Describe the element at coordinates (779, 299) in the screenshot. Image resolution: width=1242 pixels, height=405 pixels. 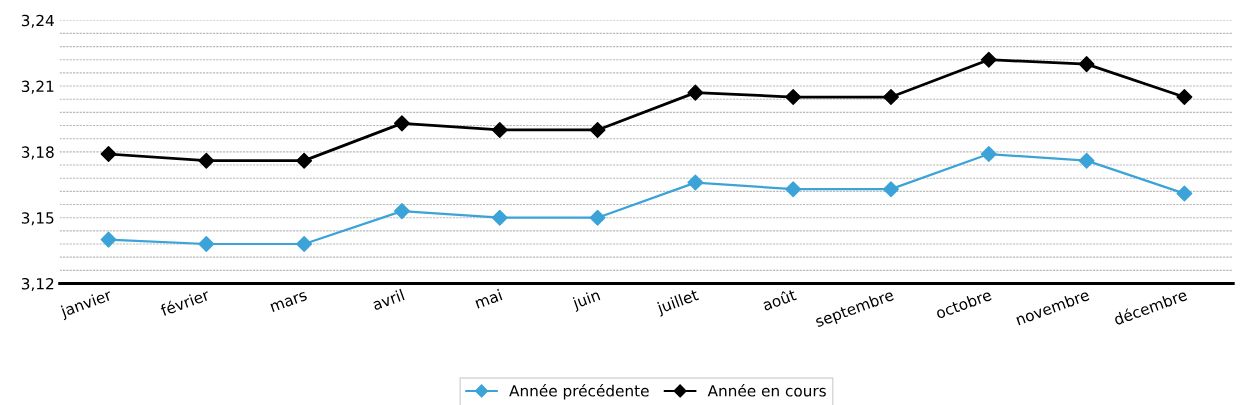
I see `x-tick-label: août` at that location.